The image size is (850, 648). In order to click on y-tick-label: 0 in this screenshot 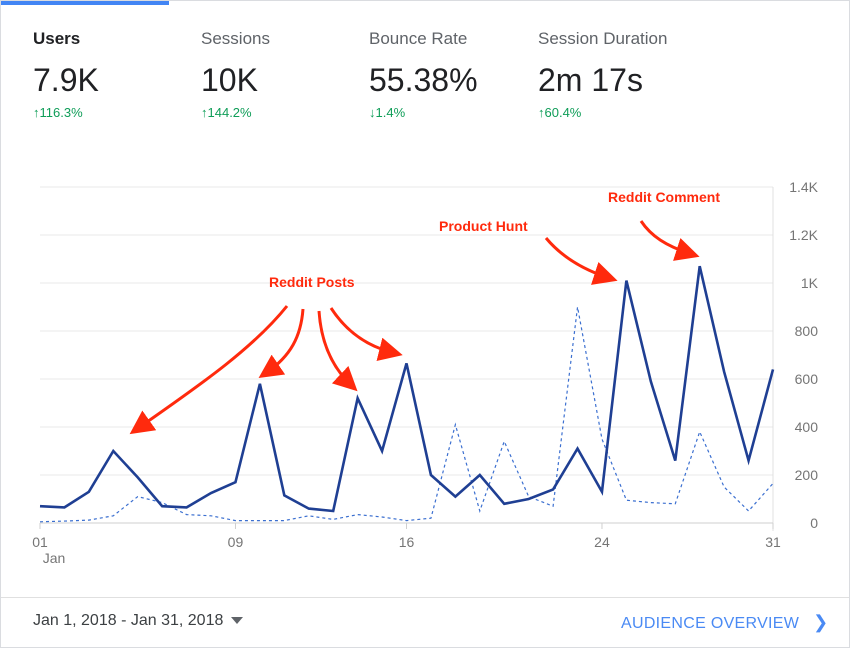, I will do `click(814, 523)`.